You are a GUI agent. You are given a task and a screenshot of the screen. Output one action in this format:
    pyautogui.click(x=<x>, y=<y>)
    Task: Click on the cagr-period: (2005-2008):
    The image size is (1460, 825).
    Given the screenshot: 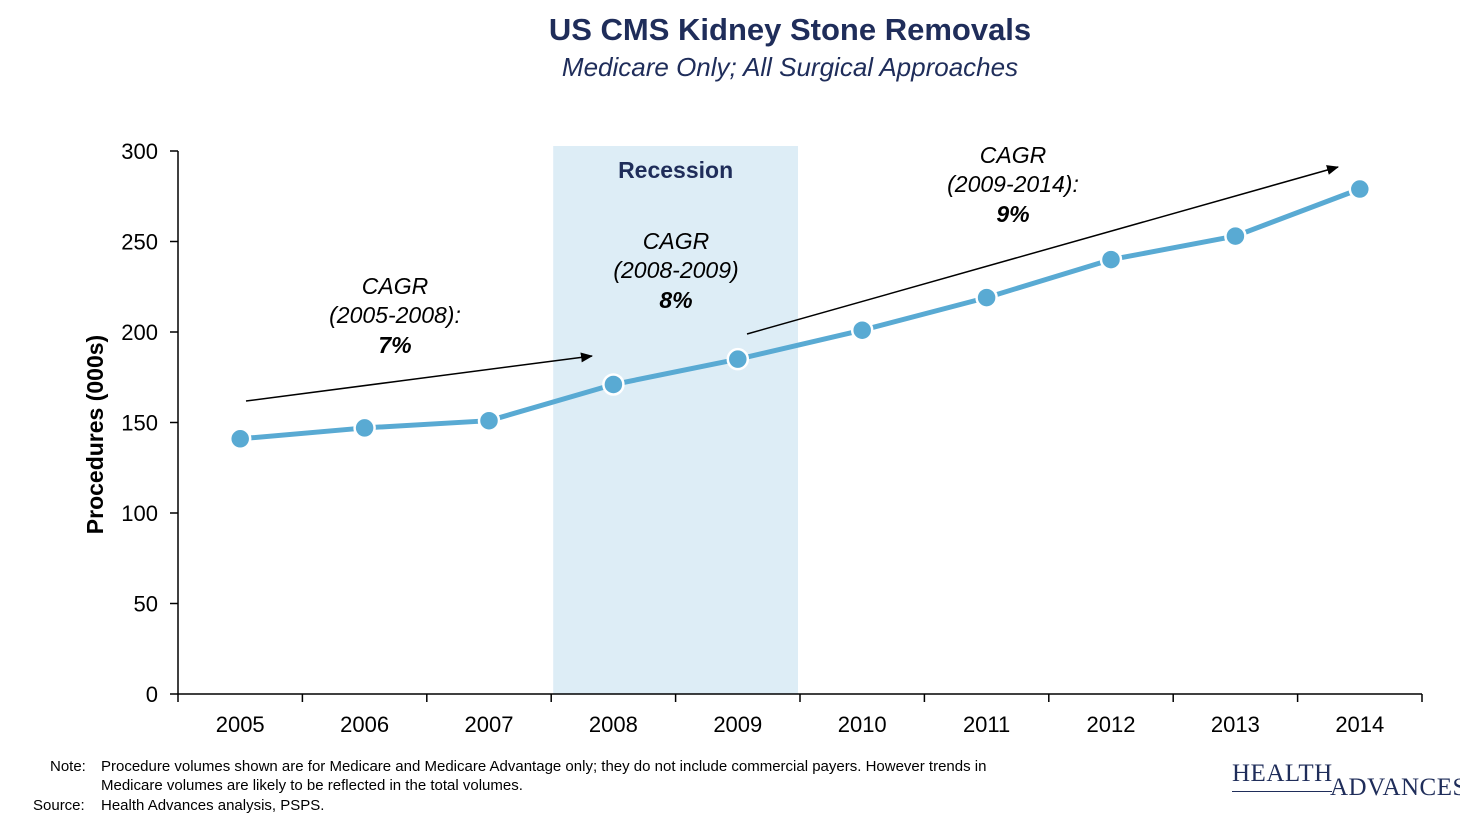 What is the action you would take?
    pyautogui.click(x=395, y=315)
    